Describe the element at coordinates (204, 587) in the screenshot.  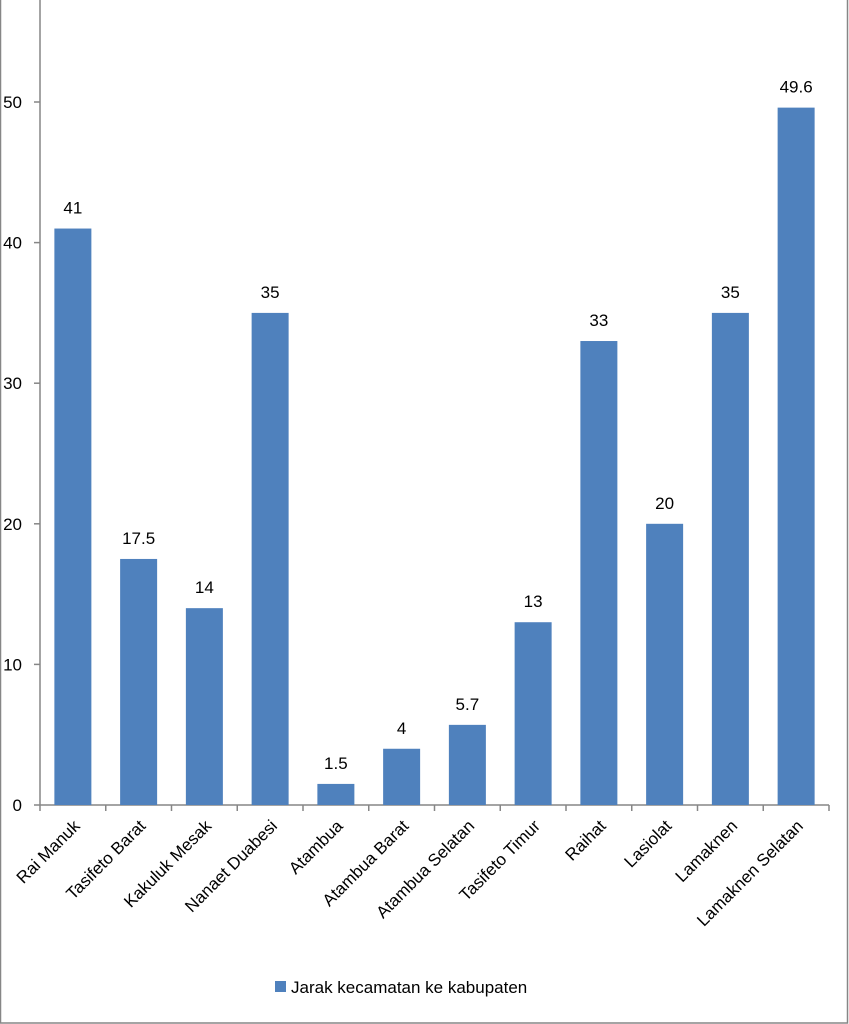
I see `data-label: 14` at that location.